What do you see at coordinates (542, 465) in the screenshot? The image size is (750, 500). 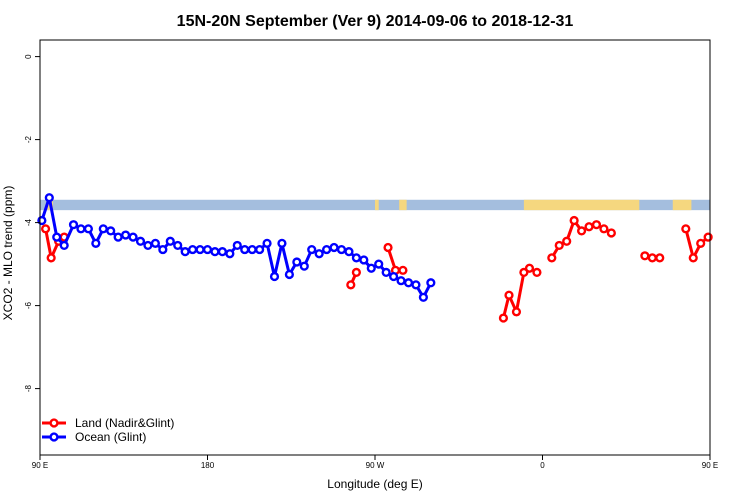 I see `x-tick-label: 0` at bounding box center [542, 465].